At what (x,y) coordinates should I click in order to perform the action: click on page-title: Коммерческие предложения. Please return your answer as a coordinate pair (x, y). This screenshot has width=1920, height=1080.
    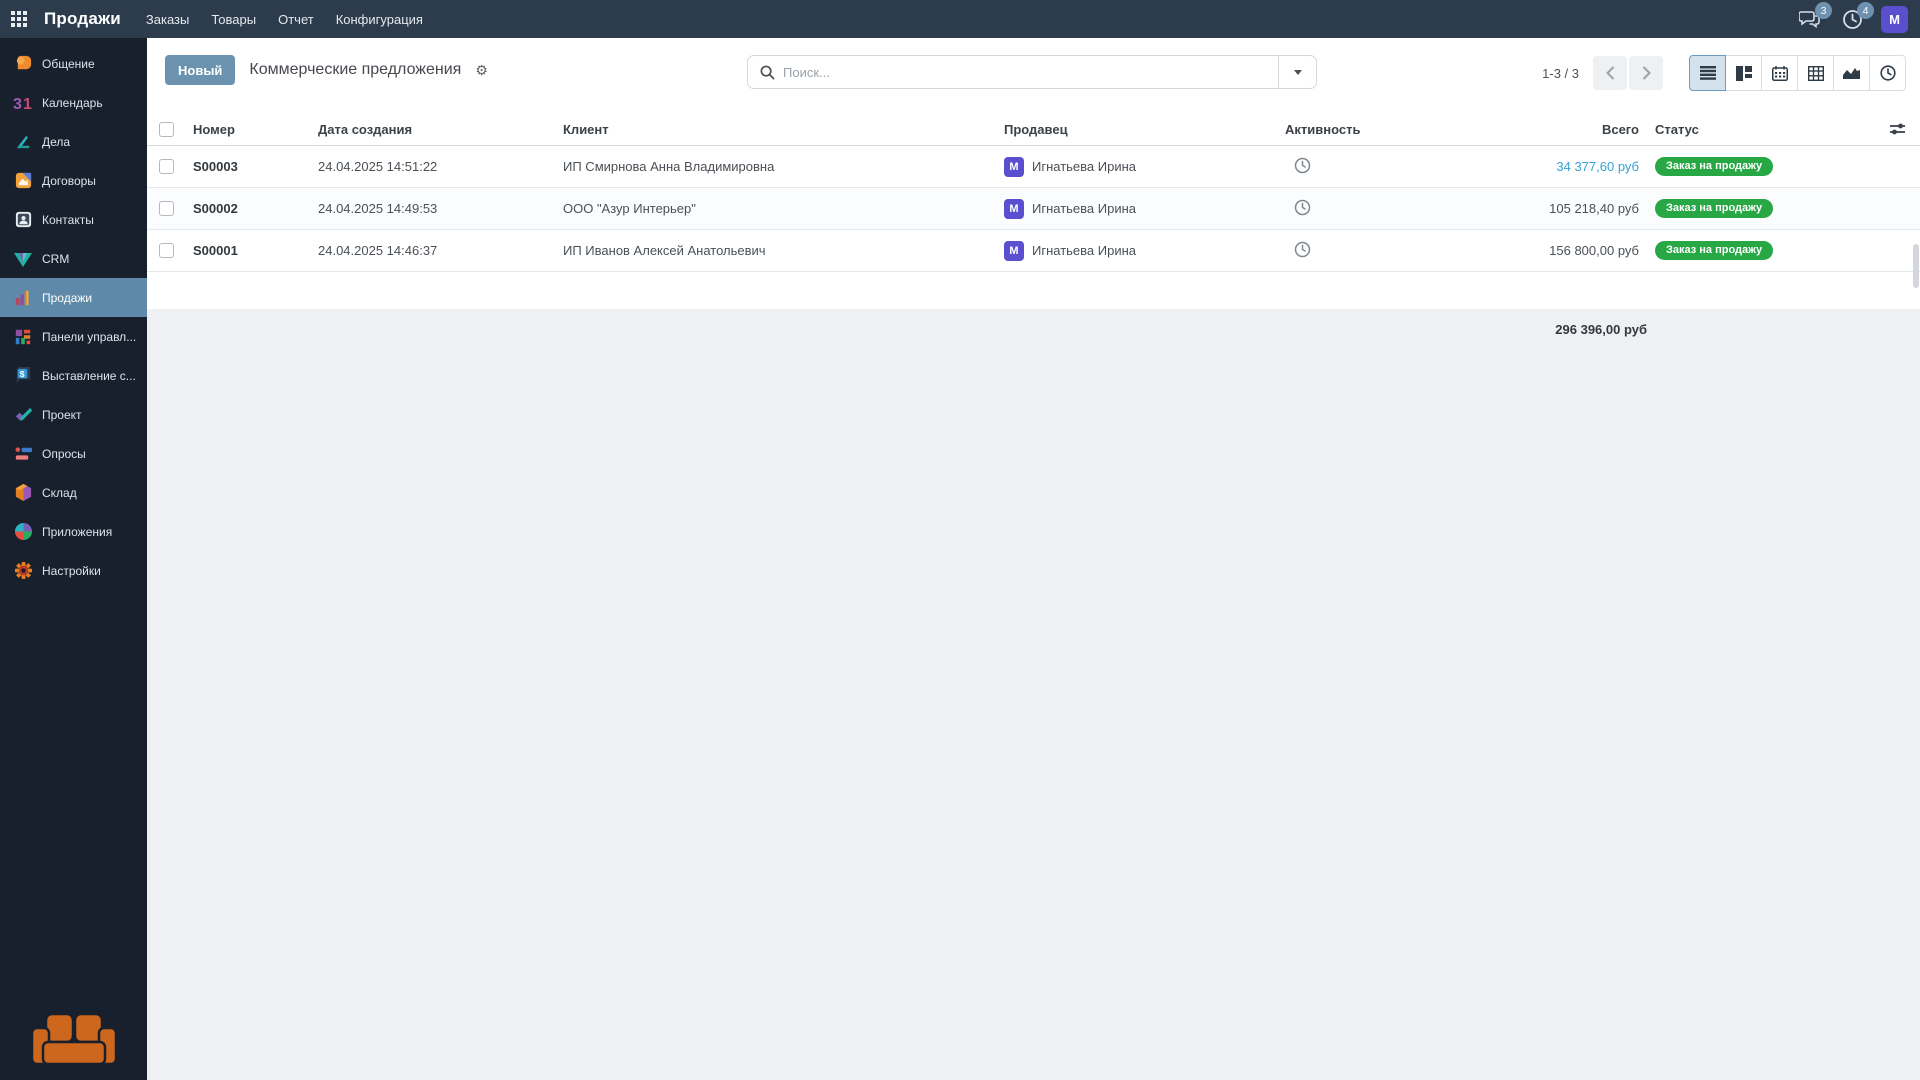
    Looking at the image, I should click on (355, 69).